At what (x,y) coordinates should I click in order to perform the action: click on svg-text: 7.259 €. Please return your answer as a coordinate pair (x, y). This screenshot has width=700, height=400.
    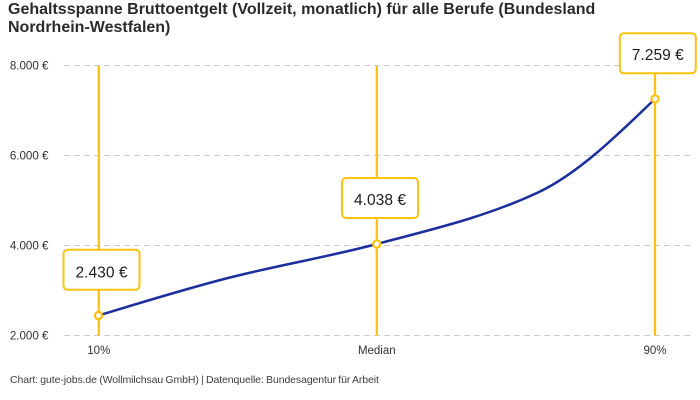
    Looking at the image, I should click on (658, 55).